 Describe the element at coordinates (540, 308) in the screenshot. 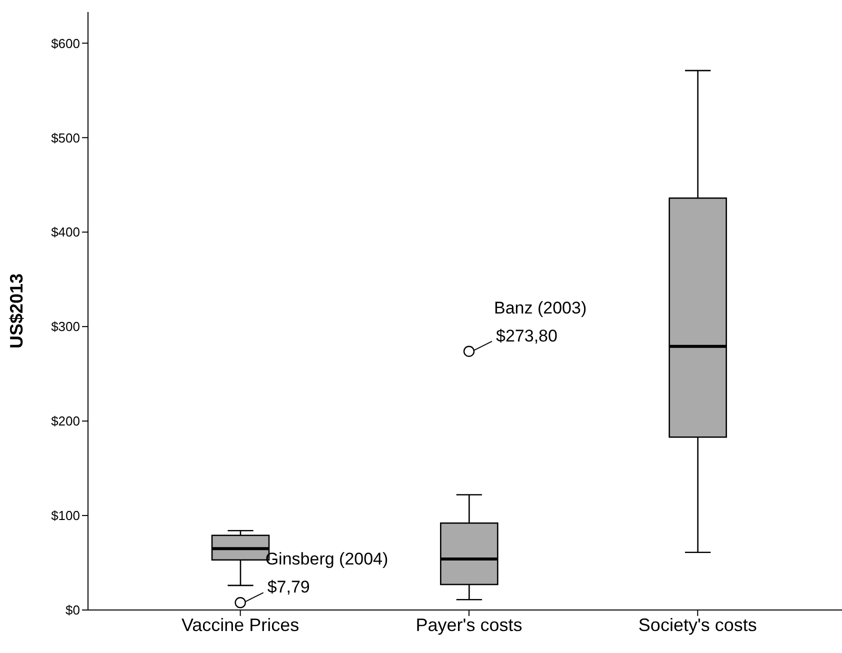

I see `annotation: Banz (2003)` at that location.